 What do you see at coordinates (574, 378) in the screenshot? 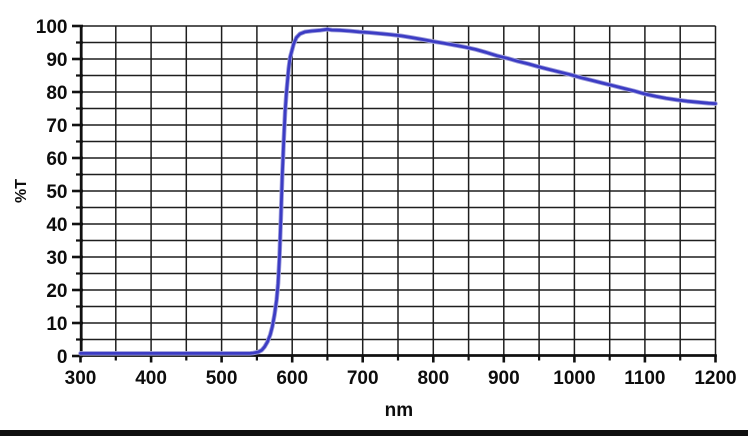
I see `svg-text: 1000` at bounding box center [574, 378].